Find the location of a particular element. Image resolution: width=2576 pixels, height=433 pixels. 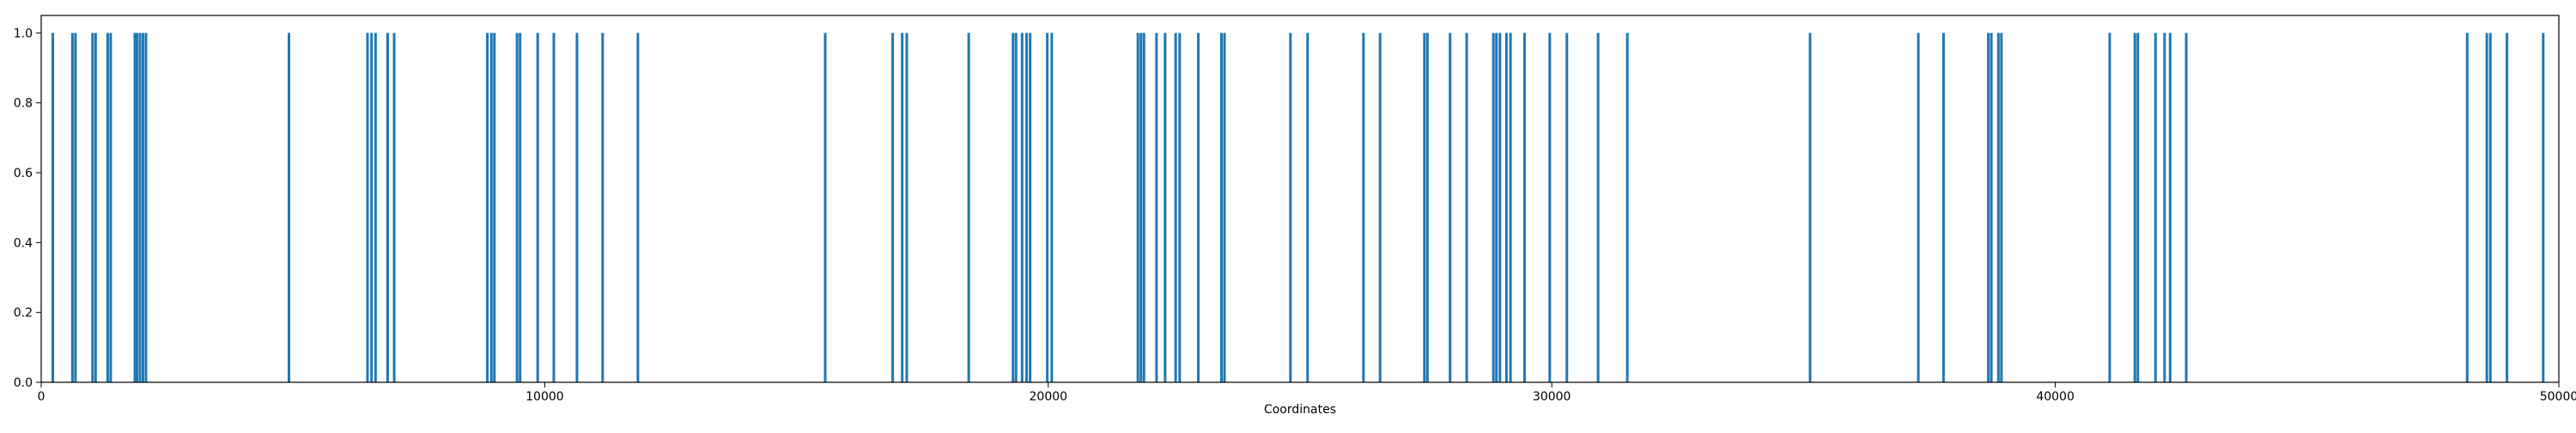

x-tick-label: 0 is located at coordinates (42, 397).